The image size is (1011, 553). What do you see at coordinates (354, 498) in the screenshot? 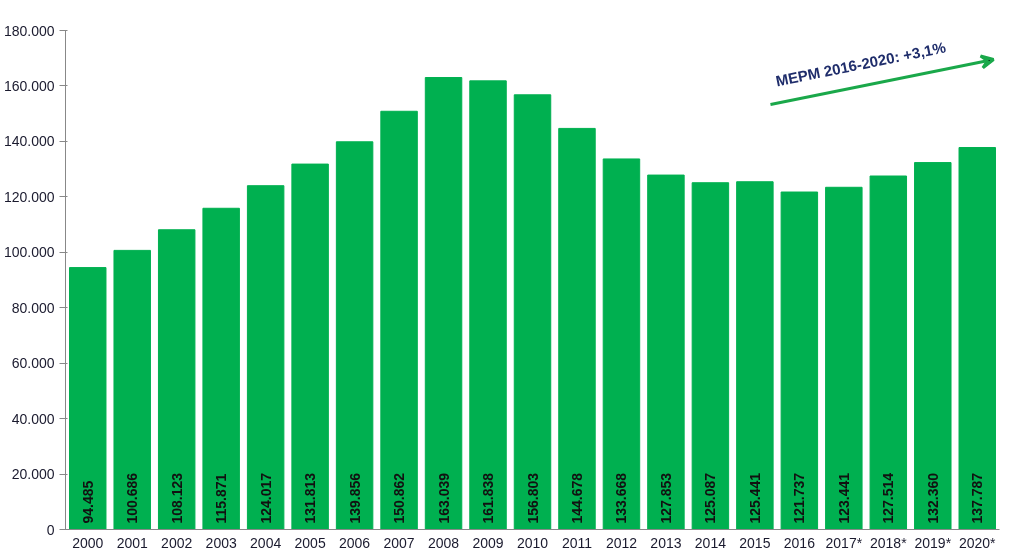
I see `data-label: 139.856` at bounding box center [354, 498].